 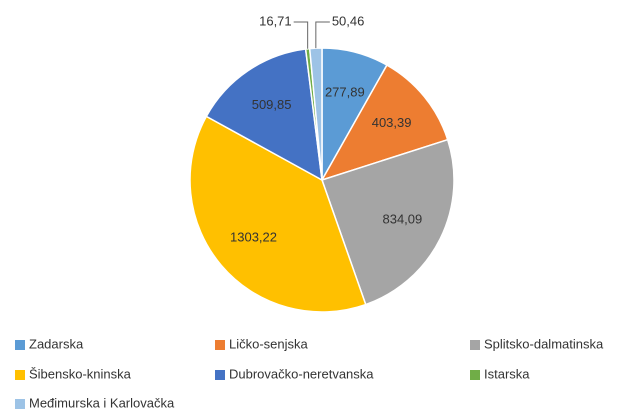 What do you see at coordinates (275, 20) in the screenshot?
I see `data-label: 16,71` at bounding box center [275, 20].